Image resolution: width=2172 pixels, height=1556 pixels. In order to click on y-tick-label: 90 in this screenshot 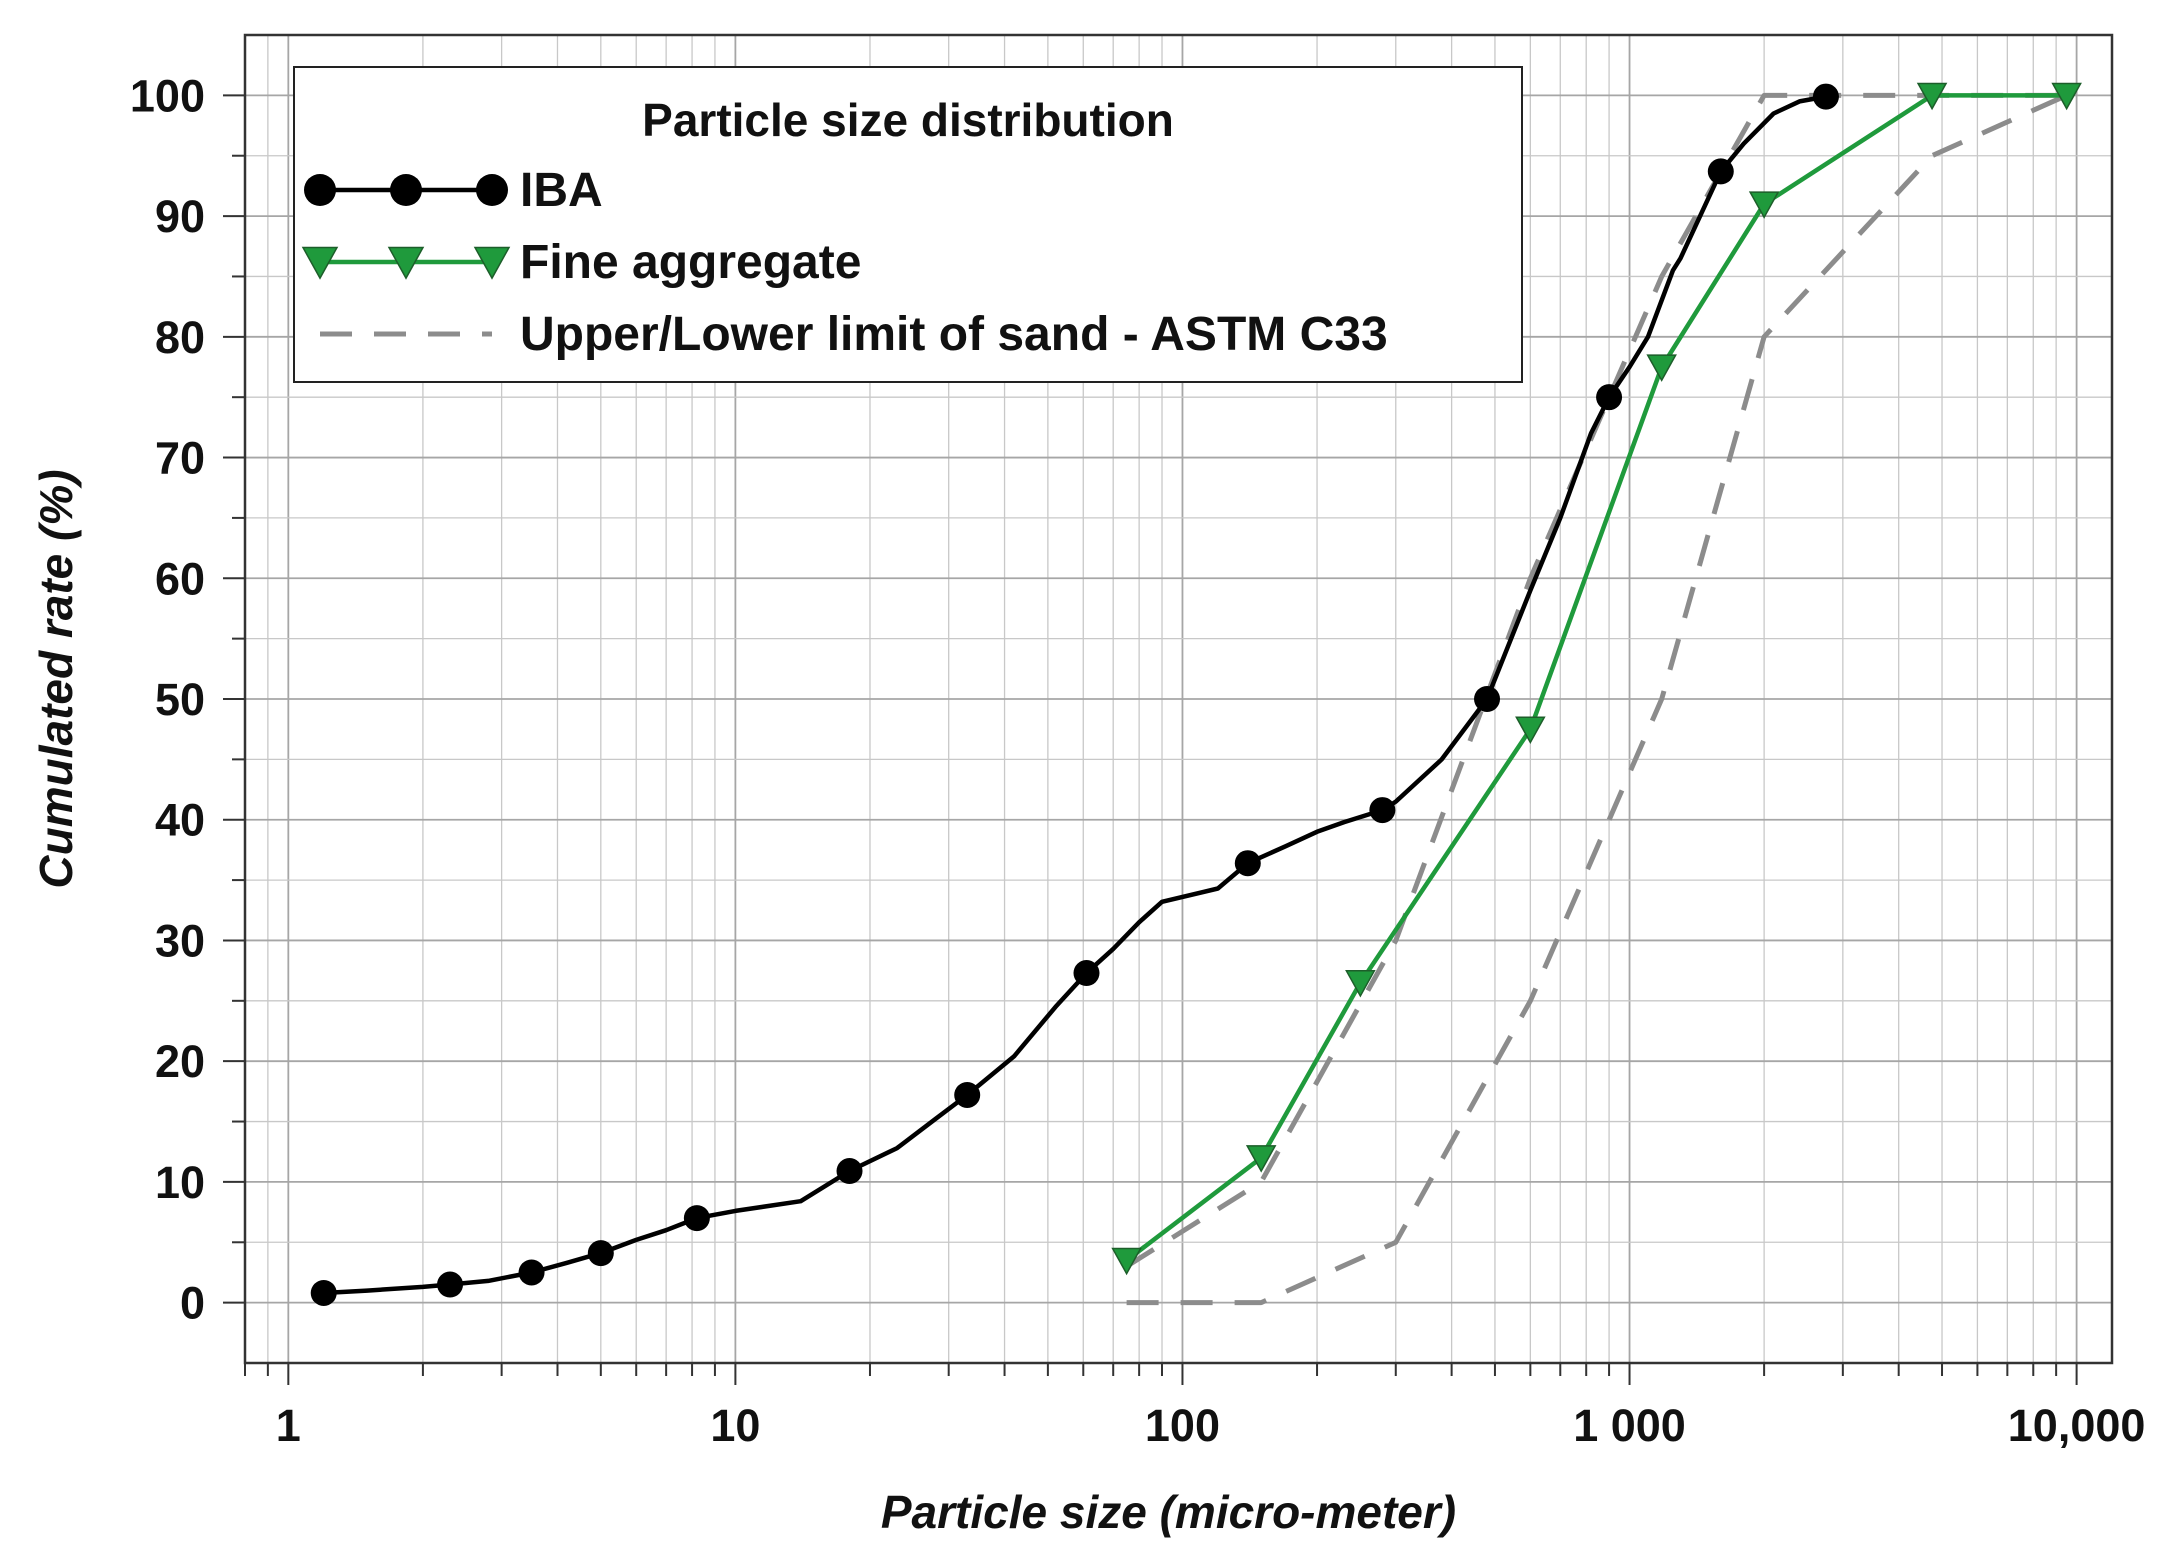, I will do `click(180, 216)`.